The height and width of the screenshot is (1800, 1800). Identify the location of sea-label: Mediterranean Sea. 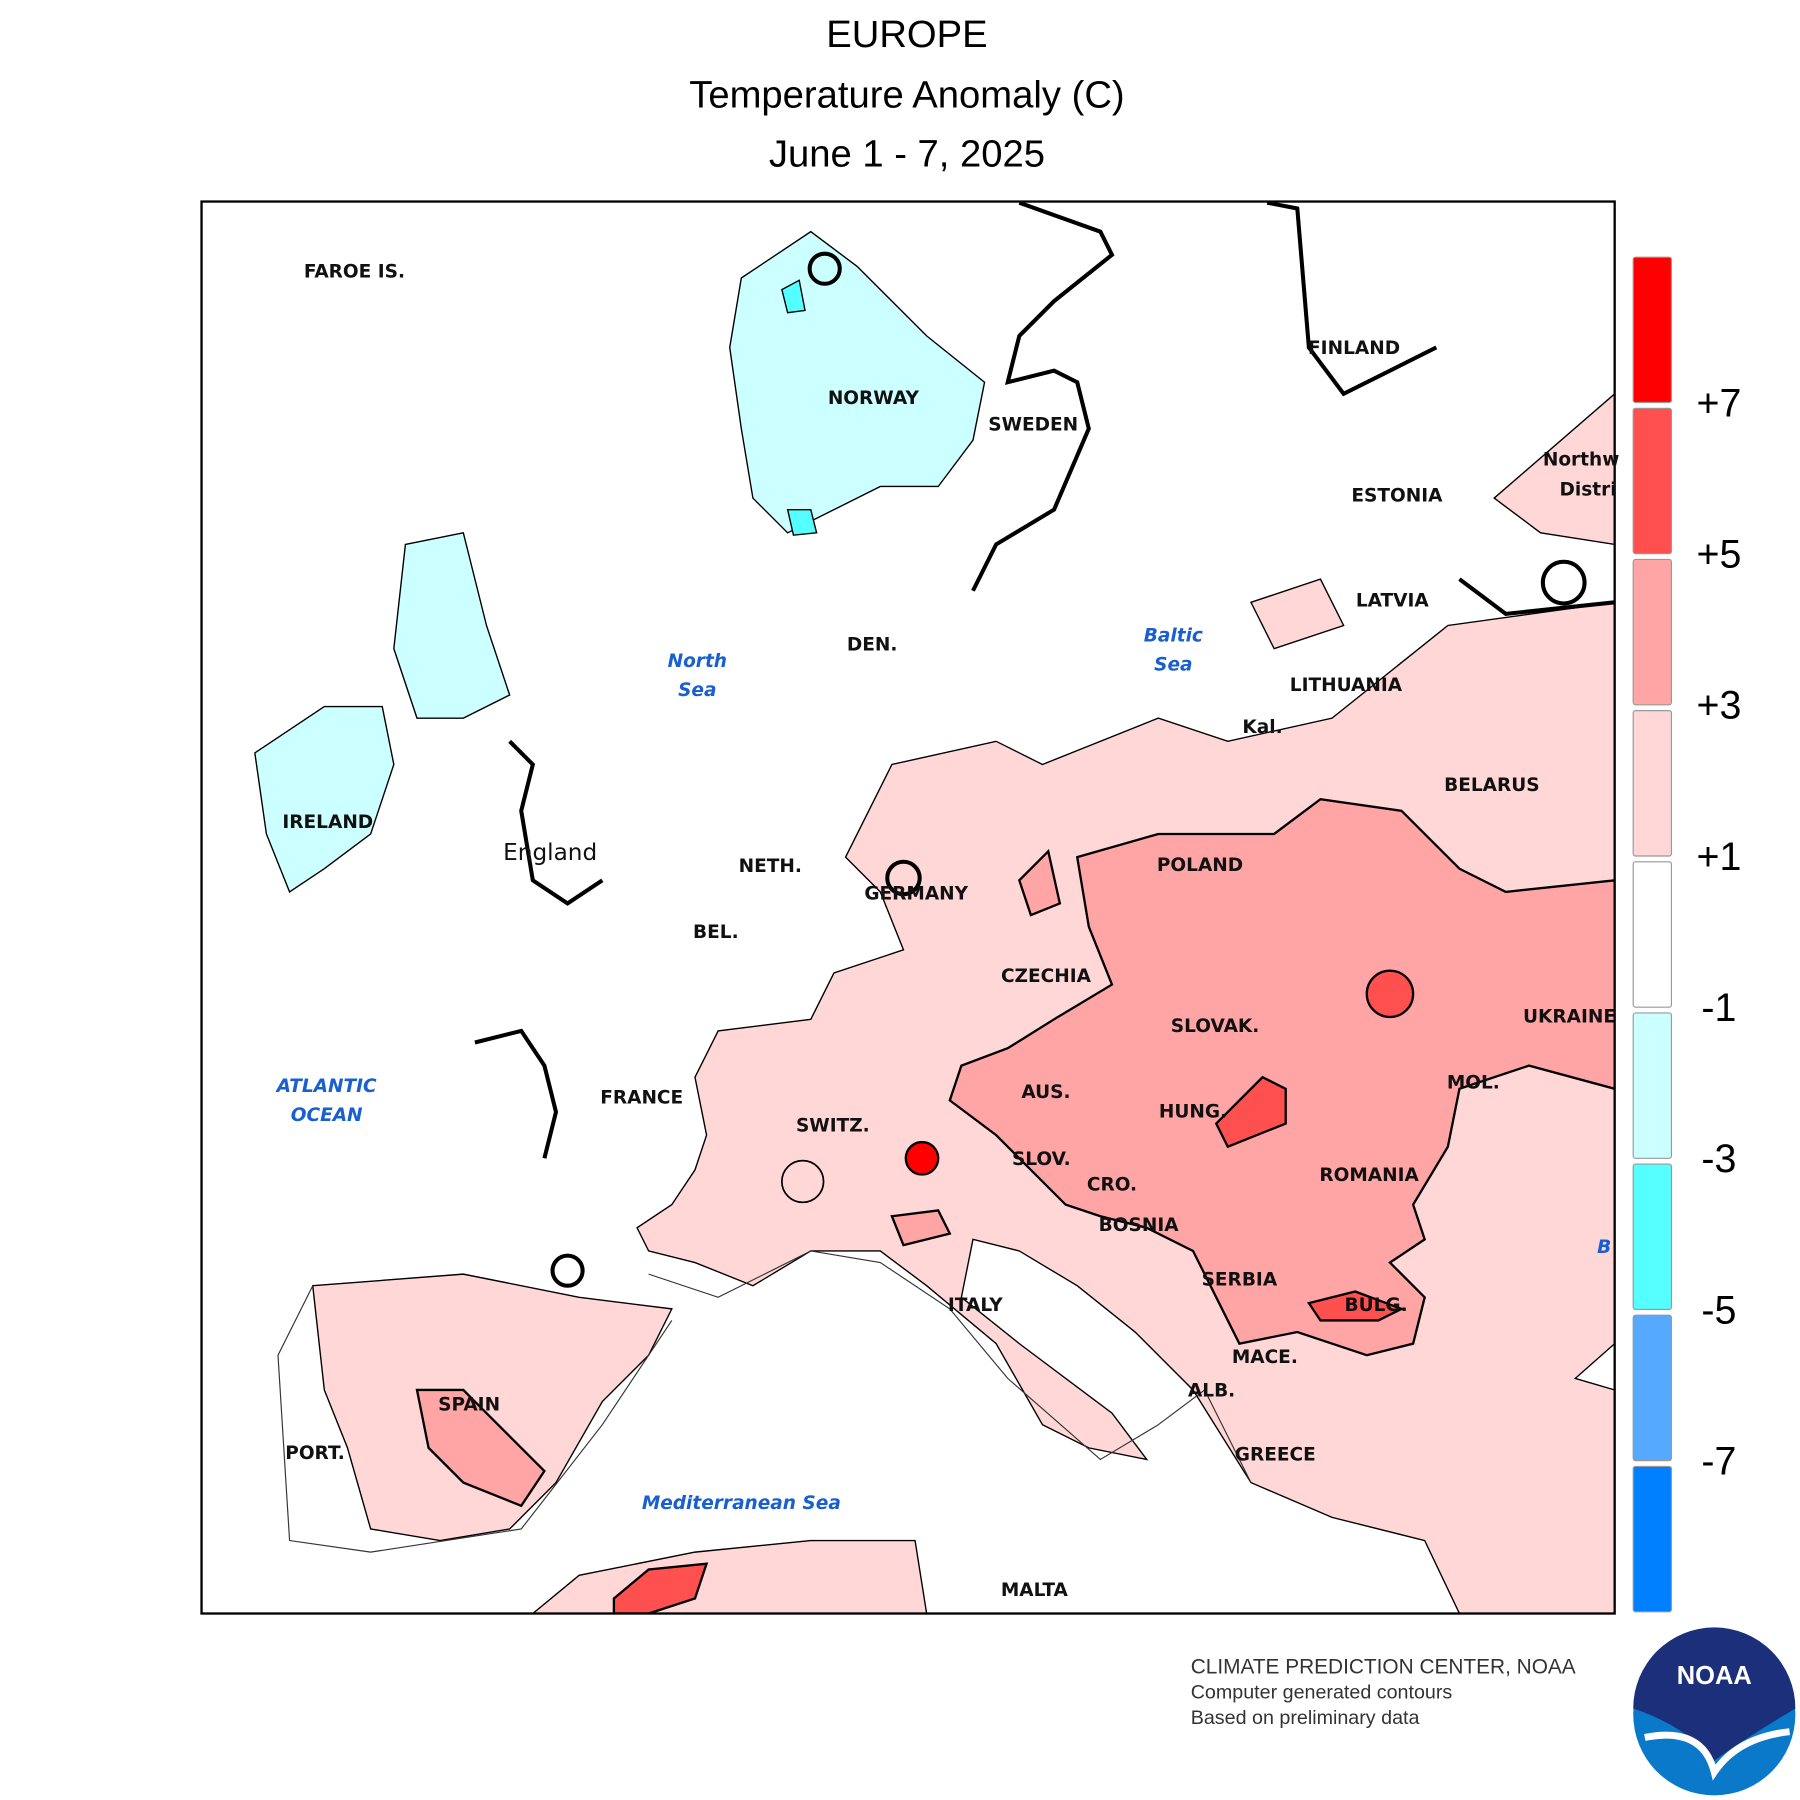
(741, 1503).